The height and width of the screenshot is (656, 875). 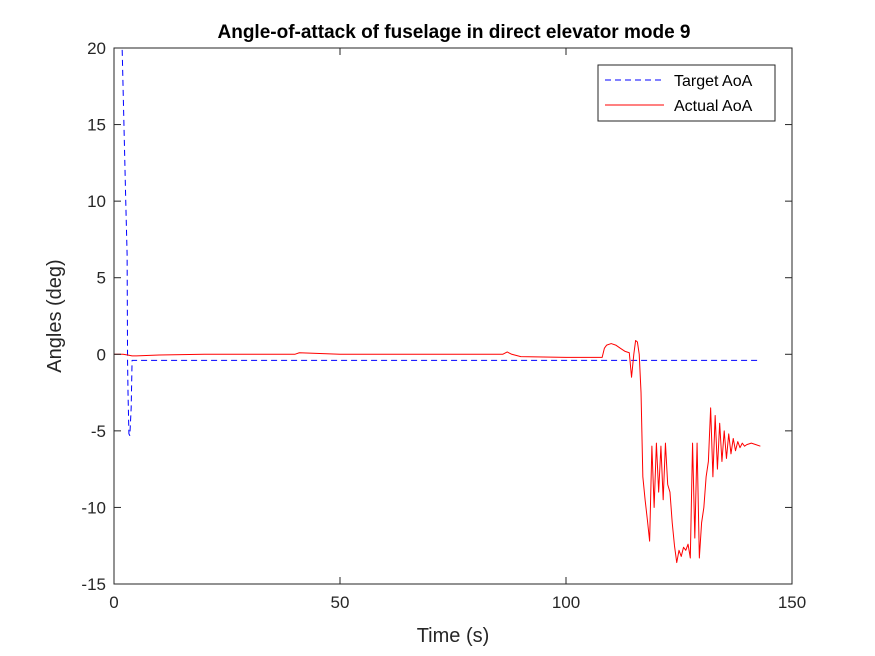 What do you see at coordinates (93, 507) in the screenshot?
I see `y-tick-label: -10` at bounding box center [93, 507].